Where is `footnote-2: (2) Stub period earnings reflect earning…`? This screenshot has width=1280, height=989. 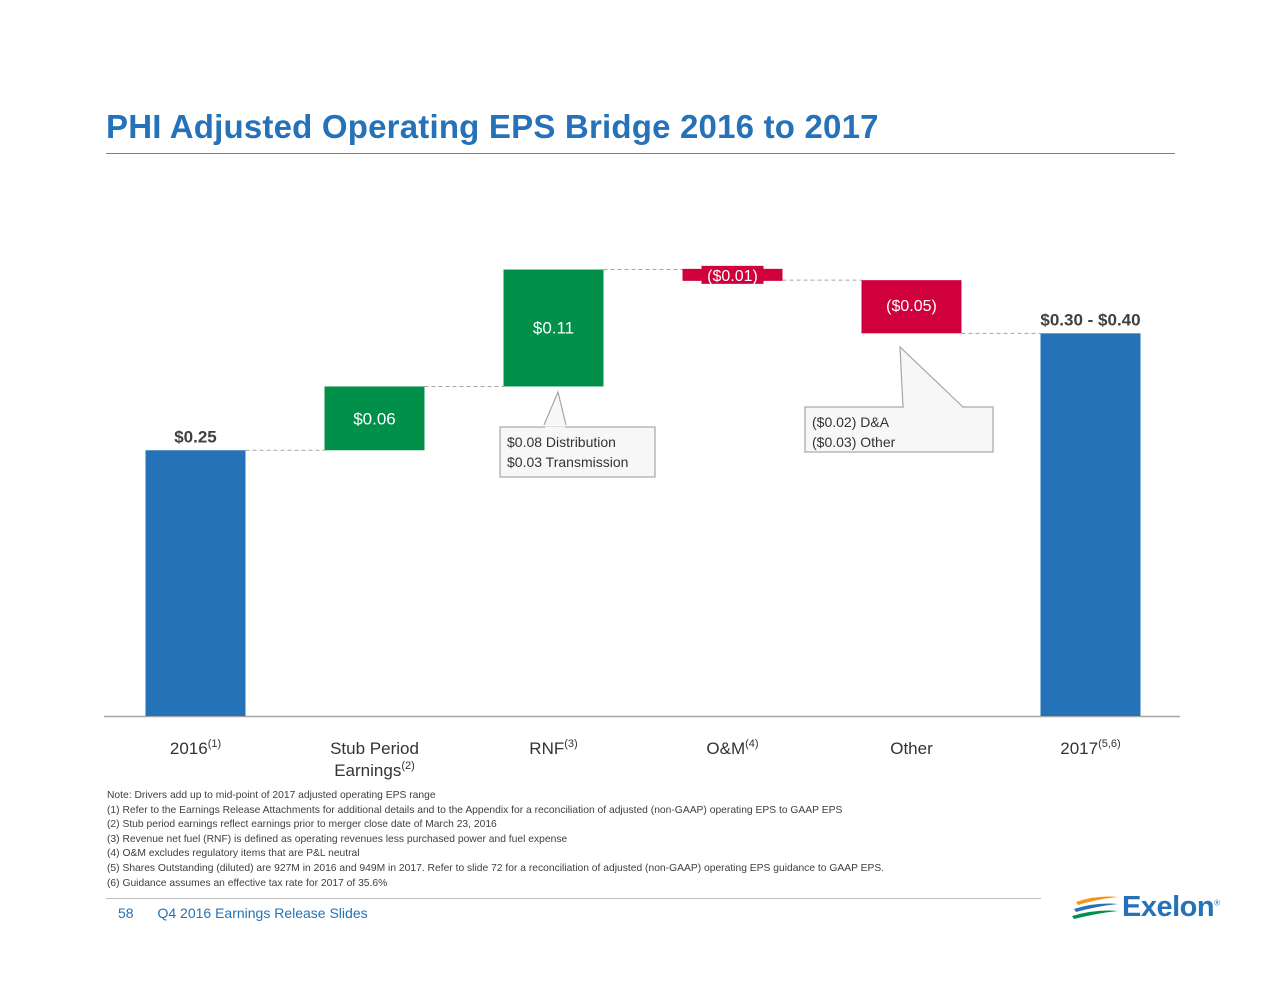
footnote-2: (2) Stub period earnings reflect earning… is located at coordinates (302, 825).